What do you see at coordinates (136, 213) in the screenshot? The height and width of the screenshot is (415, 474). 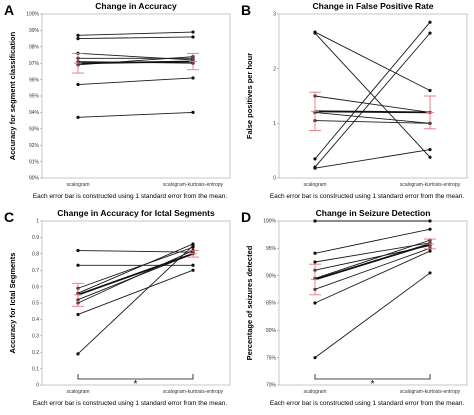 I see `chart-title: Change in Accuracy for Ictal Segments` at bounding box center [136, 213].